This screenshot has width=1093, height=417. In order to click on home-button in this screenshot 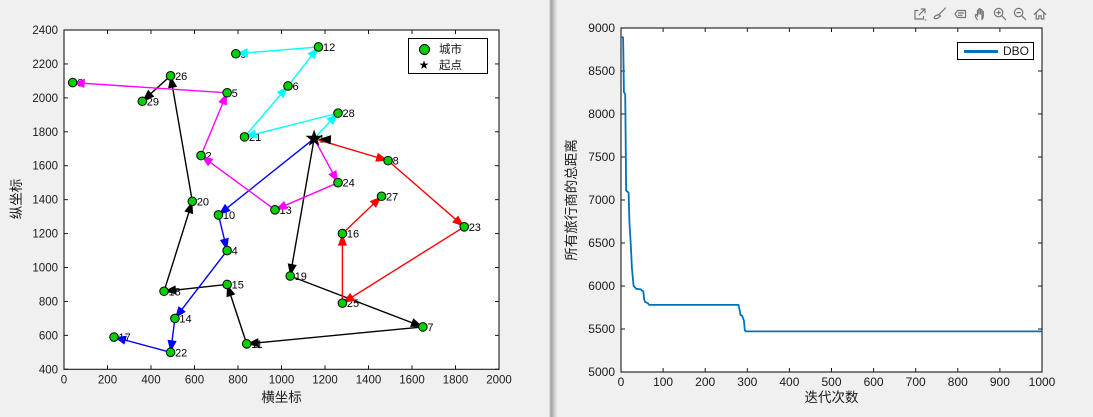, I will do `click(1039, 14)`.